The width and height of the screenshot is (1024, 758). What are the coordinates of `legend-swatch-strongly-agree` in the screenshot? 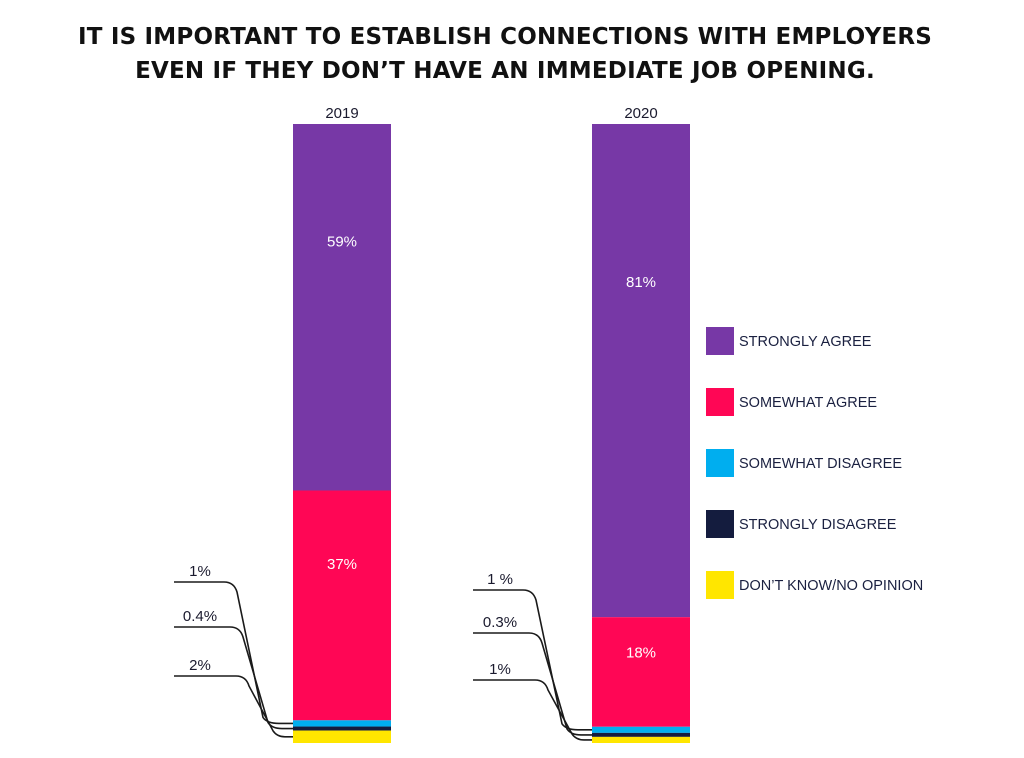 It's located at (720, 341).